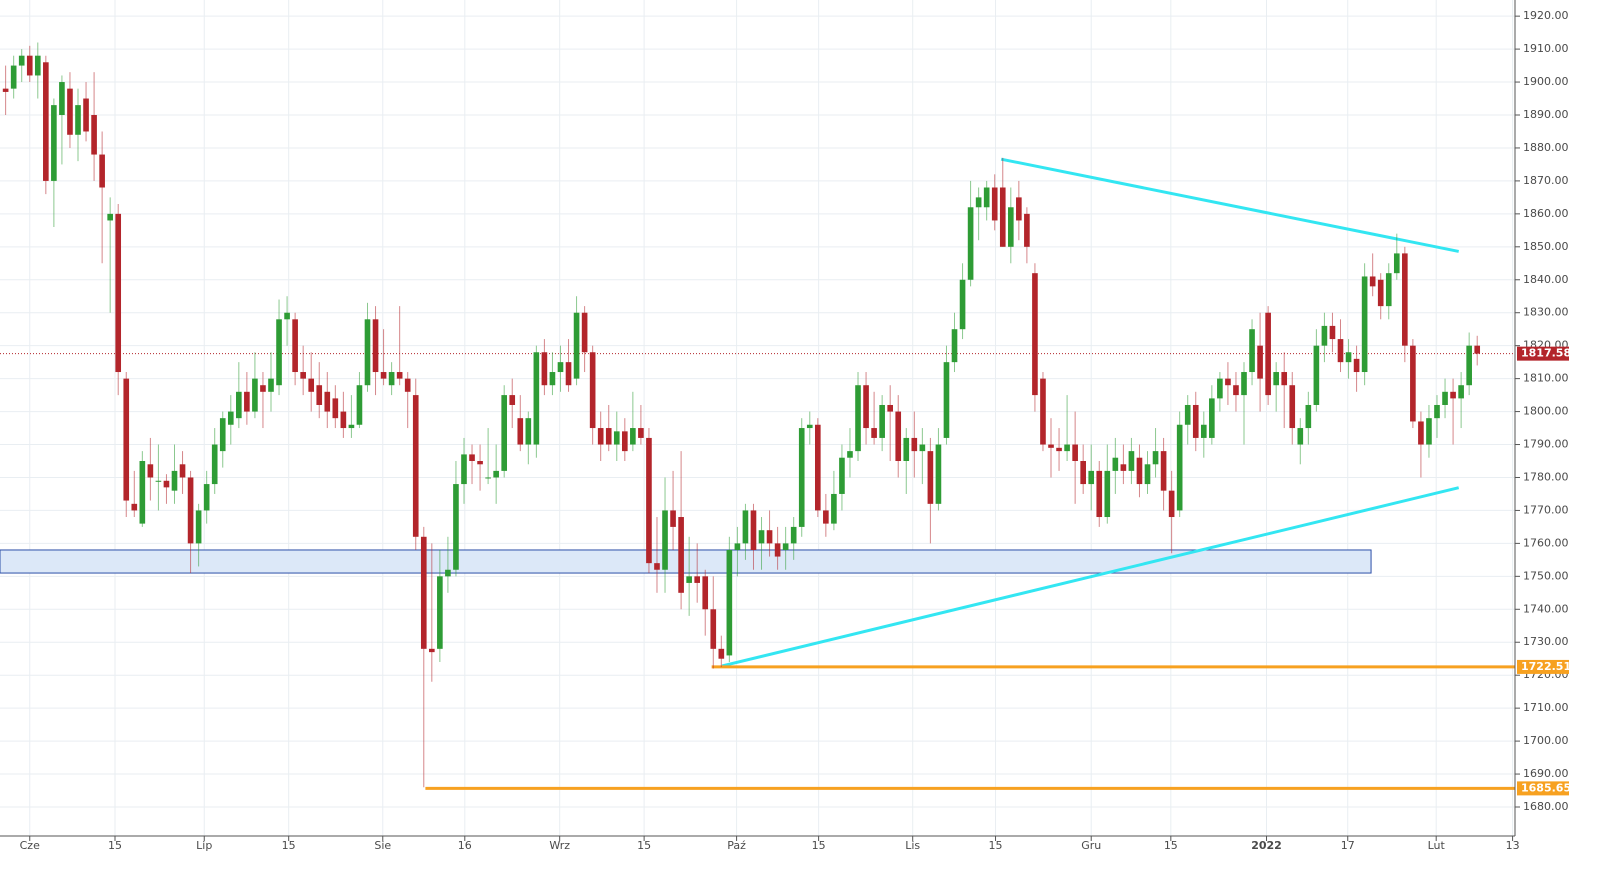  Describe the element at coordinates (1546, 476) in the screenshot. I see `y-tick-label: 1780.00` at that location.